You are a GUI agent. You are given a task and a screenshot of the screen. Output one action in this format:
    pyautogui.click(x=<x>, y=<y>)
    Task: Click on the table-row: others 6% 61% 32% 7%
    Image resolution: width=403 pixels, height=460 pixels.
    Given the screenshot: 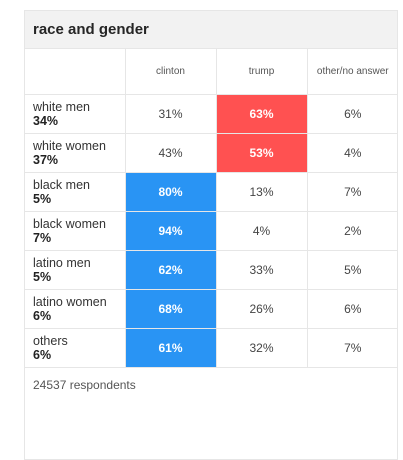 What is the action you would take?
    pyautogui.click(x=211, y=348)
    